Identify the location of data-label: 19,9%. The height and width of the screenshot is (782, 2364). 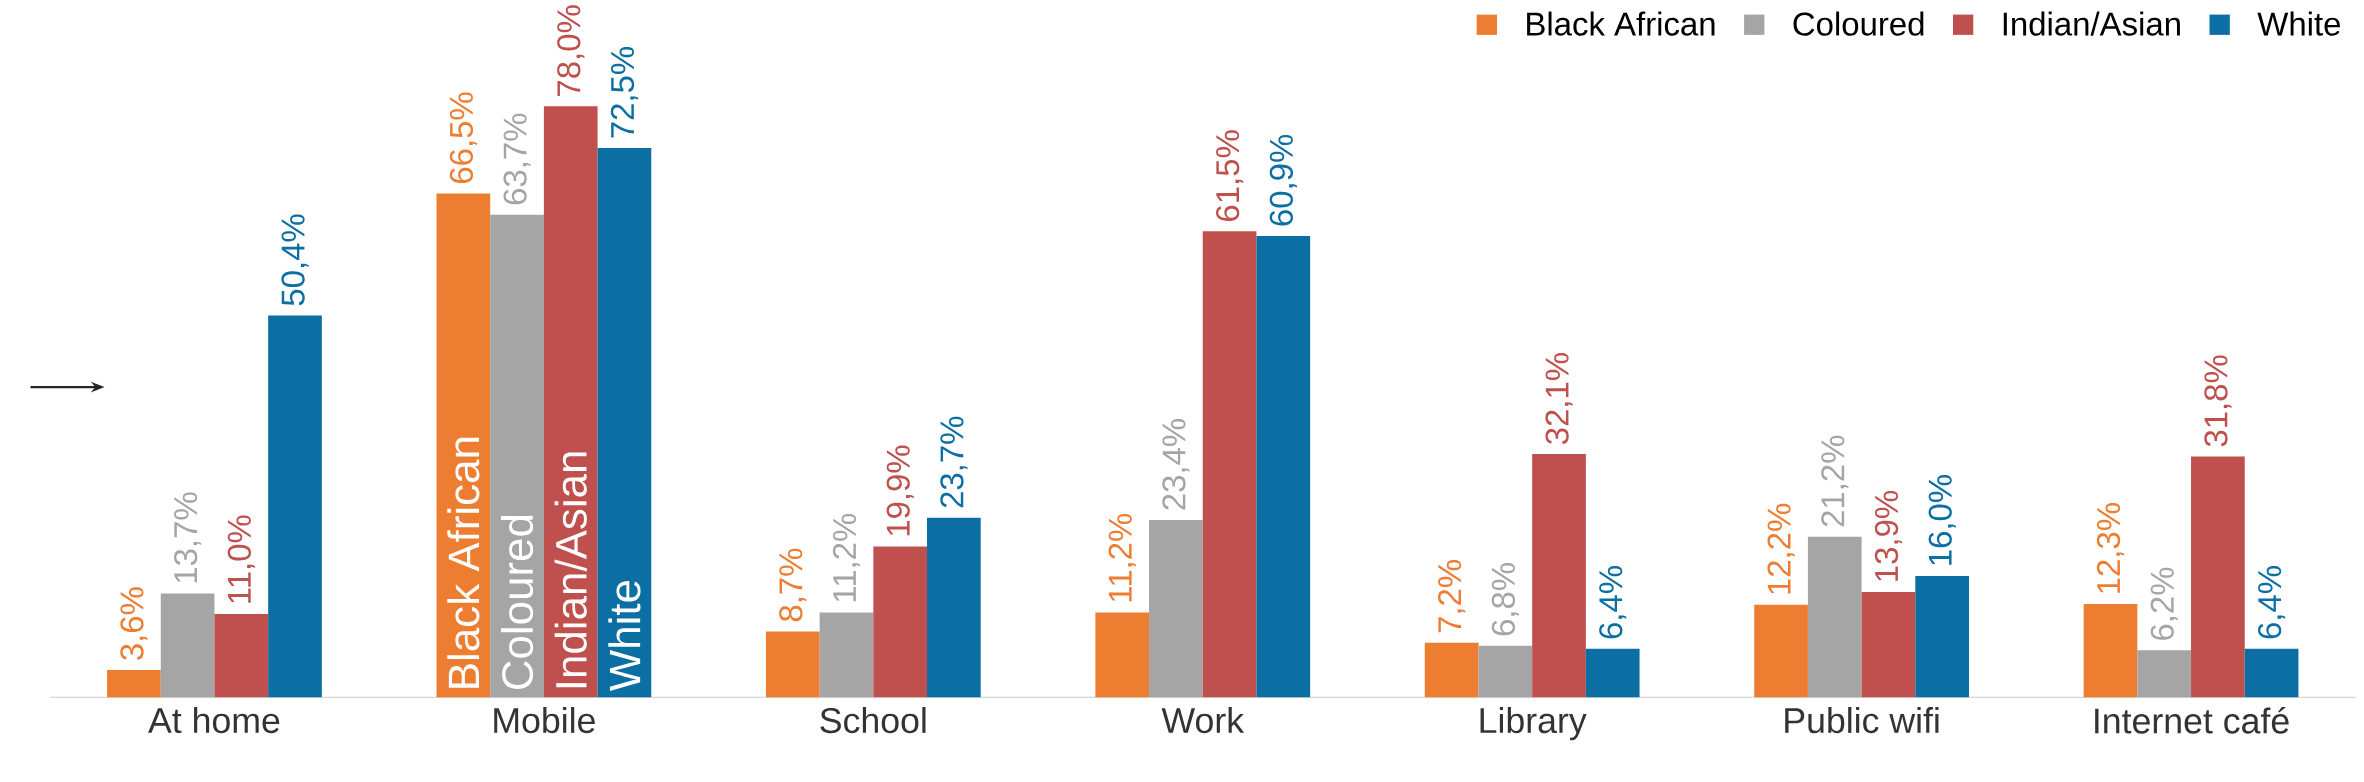
(900, 490).